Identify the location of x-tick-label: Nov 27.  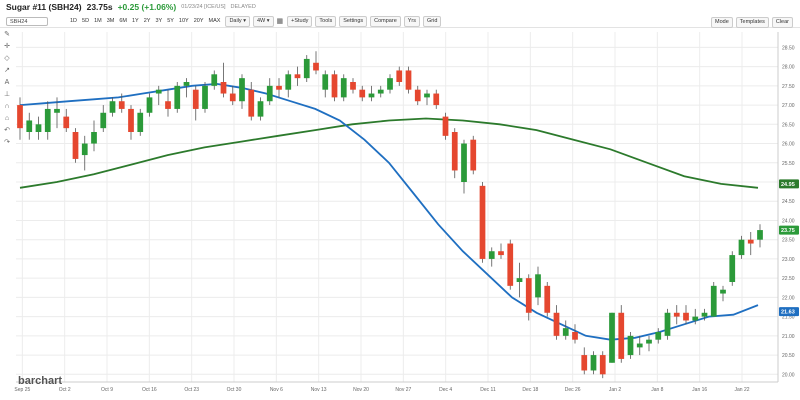
(403, 390).